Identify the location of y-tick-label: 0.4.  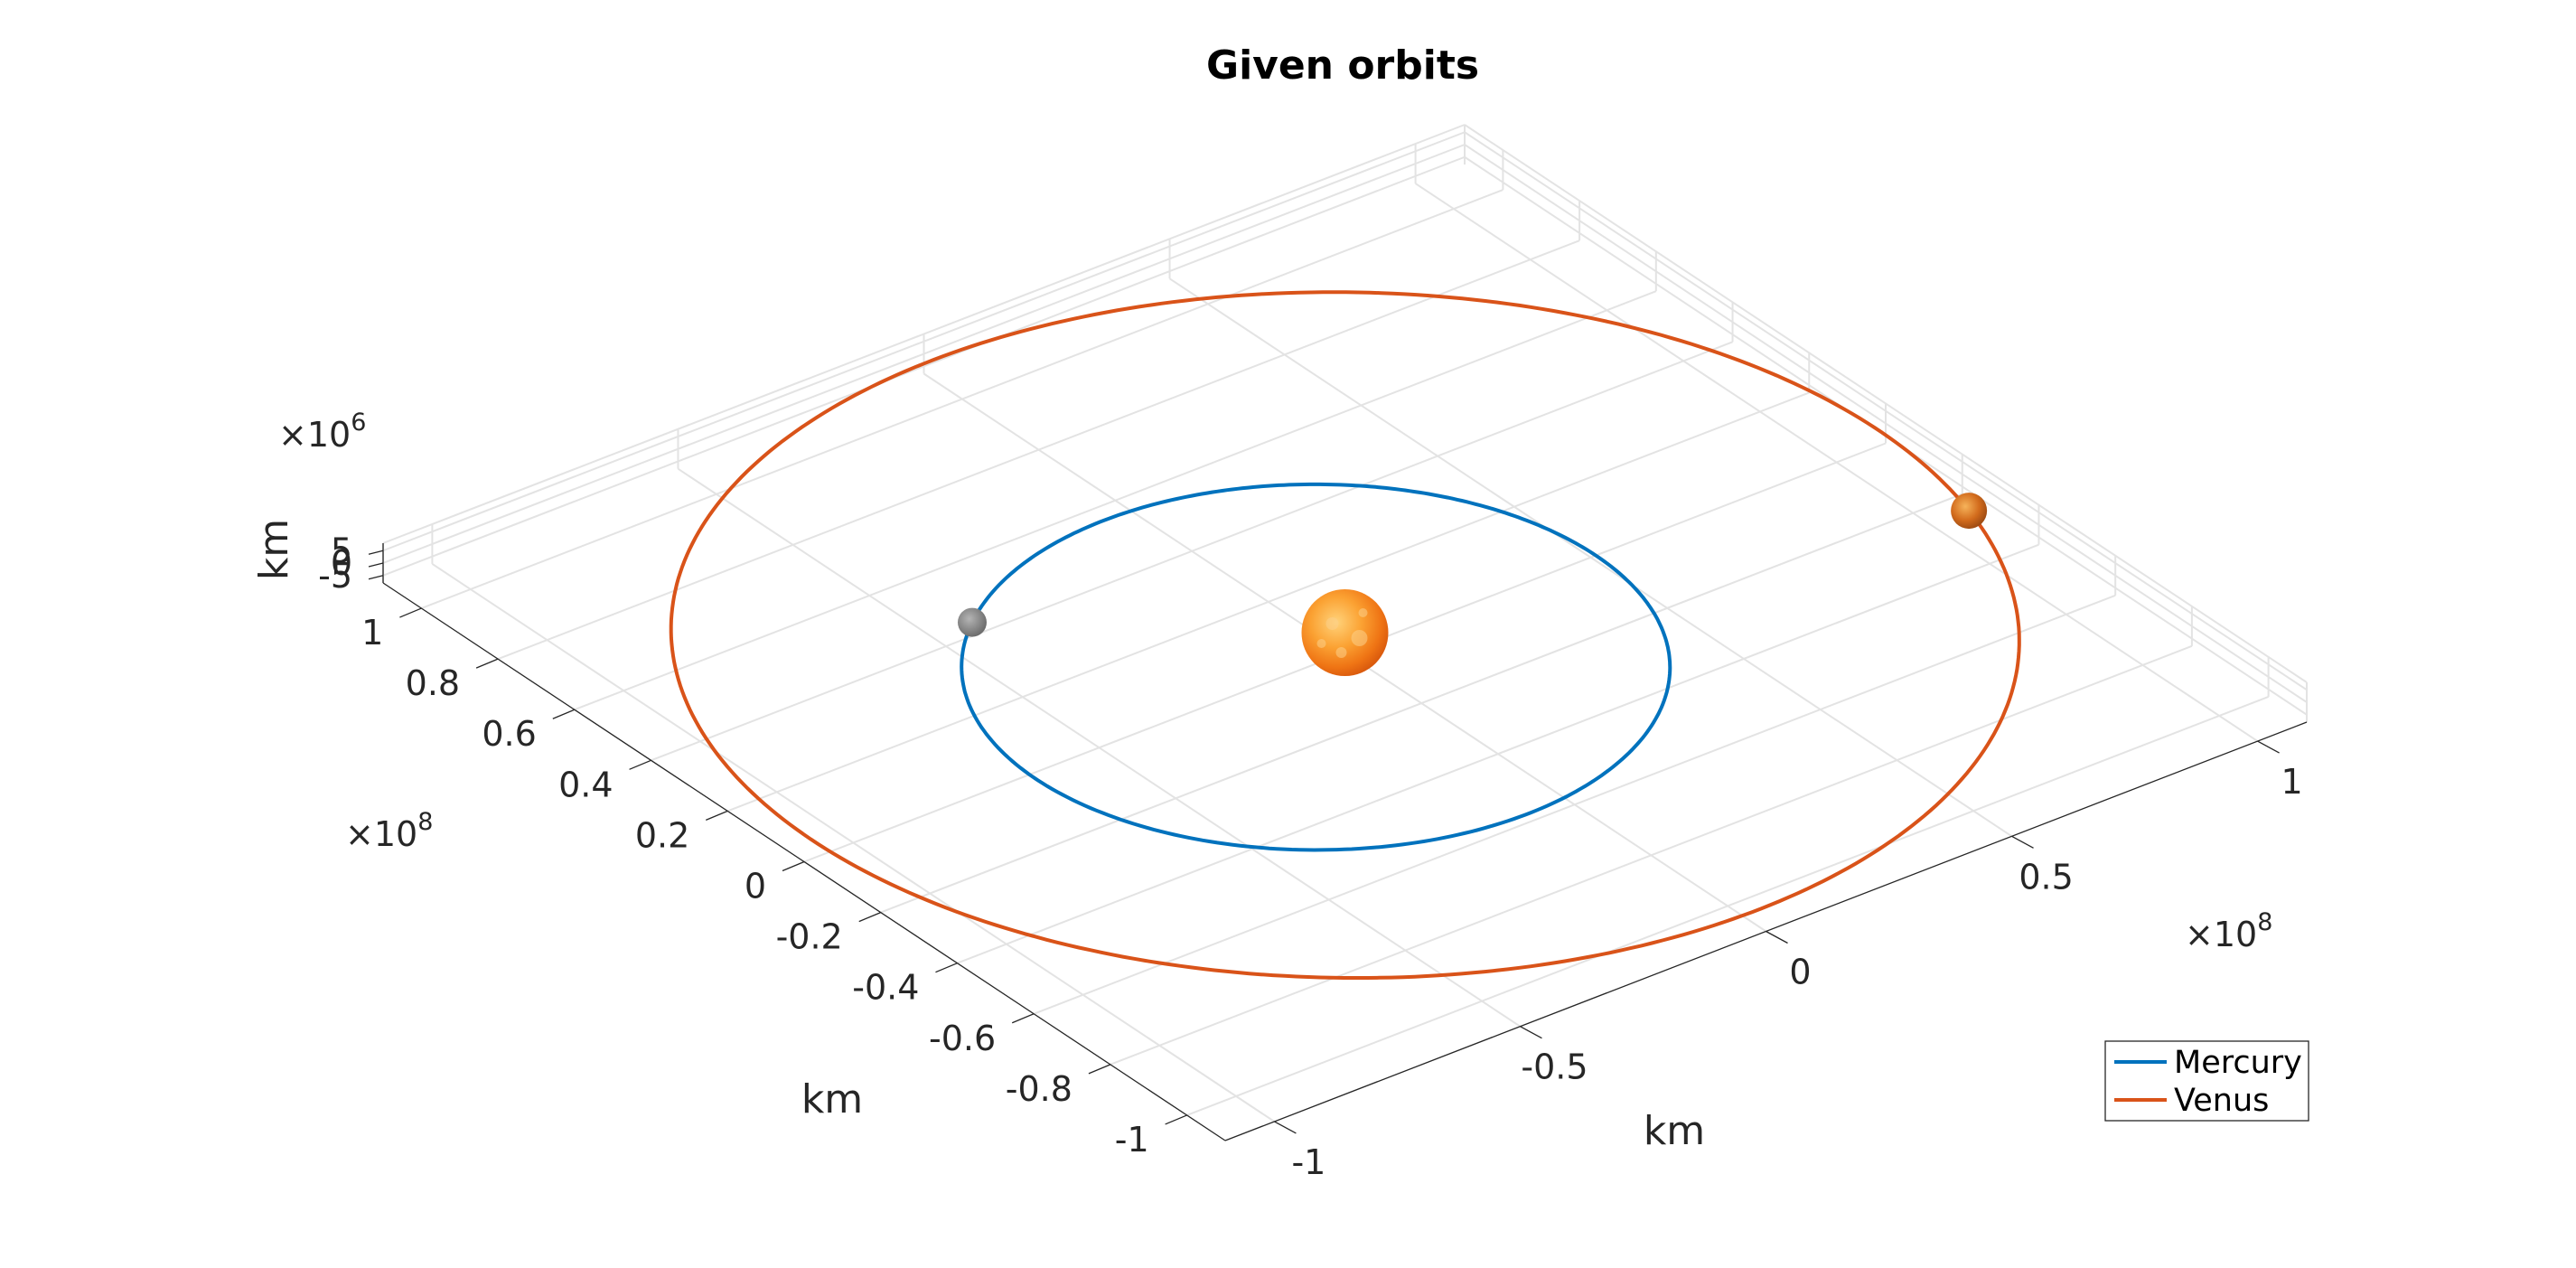
(585, 784).